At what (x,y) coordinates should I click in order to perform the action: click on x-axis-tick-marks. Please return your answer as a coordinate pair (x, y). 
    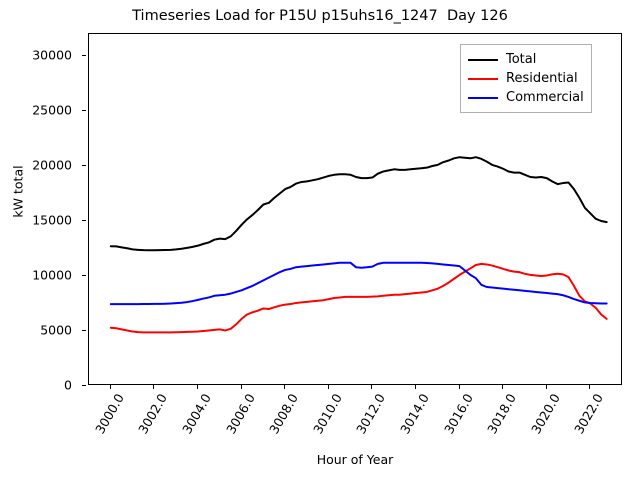
    Looking at the image, I should click on (355, 388).